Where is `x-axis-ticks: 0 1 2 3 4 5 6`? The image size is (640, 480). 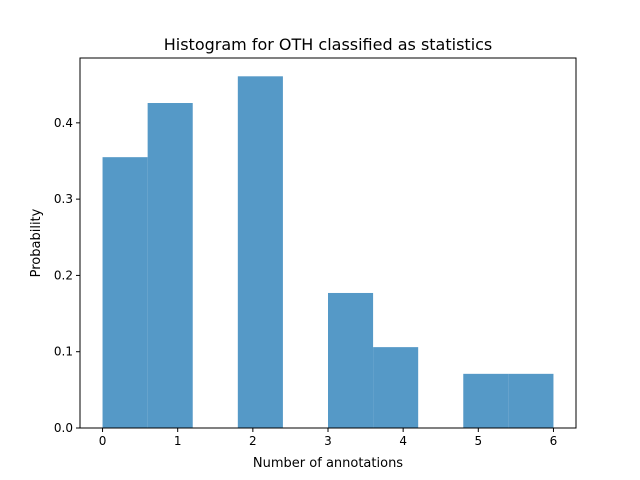
x-axis-ticks: 0 1 2 3 4 5 6 is located at coordinates (328, 438).